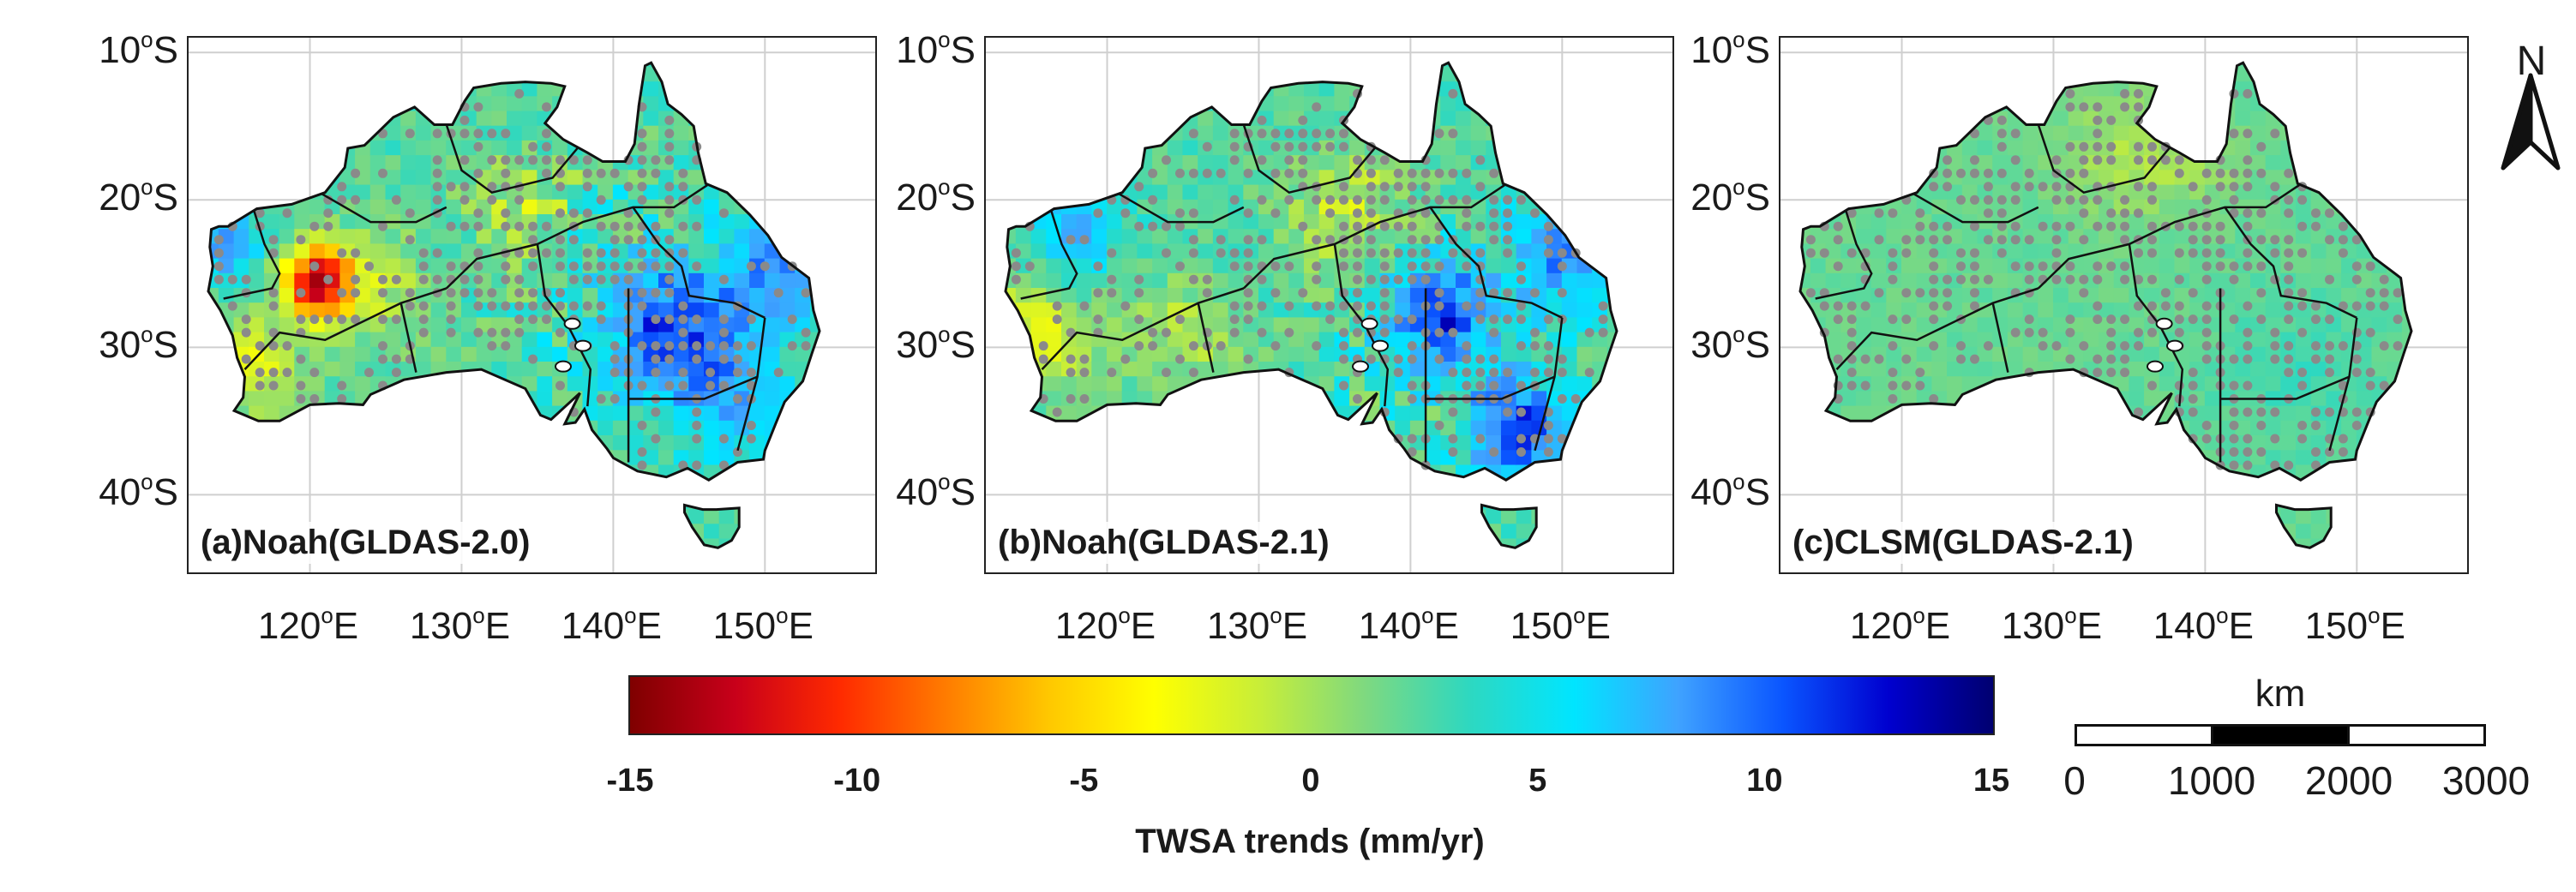 The width and height of the screenshot is (2576, 892). I want to click on basin-boundary, so click(513, 159).